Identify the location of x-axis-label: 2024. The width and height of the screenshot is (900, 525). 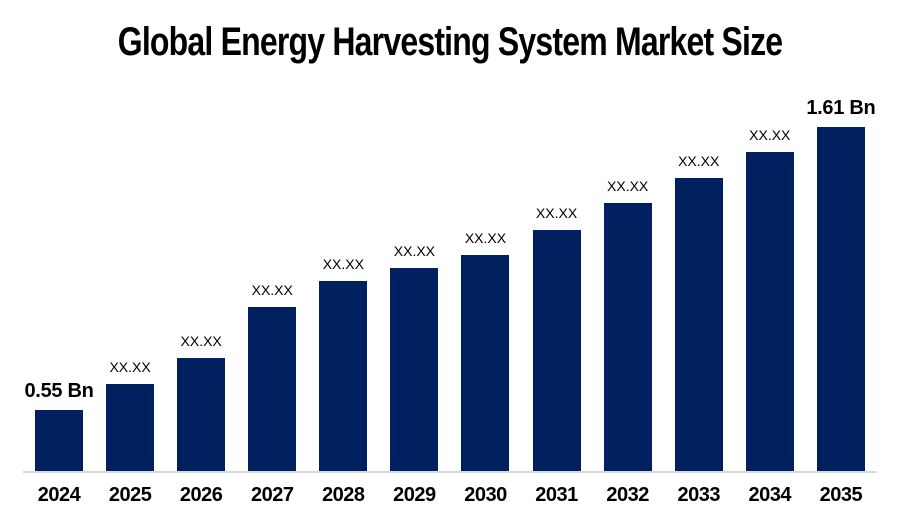
(59, 495).